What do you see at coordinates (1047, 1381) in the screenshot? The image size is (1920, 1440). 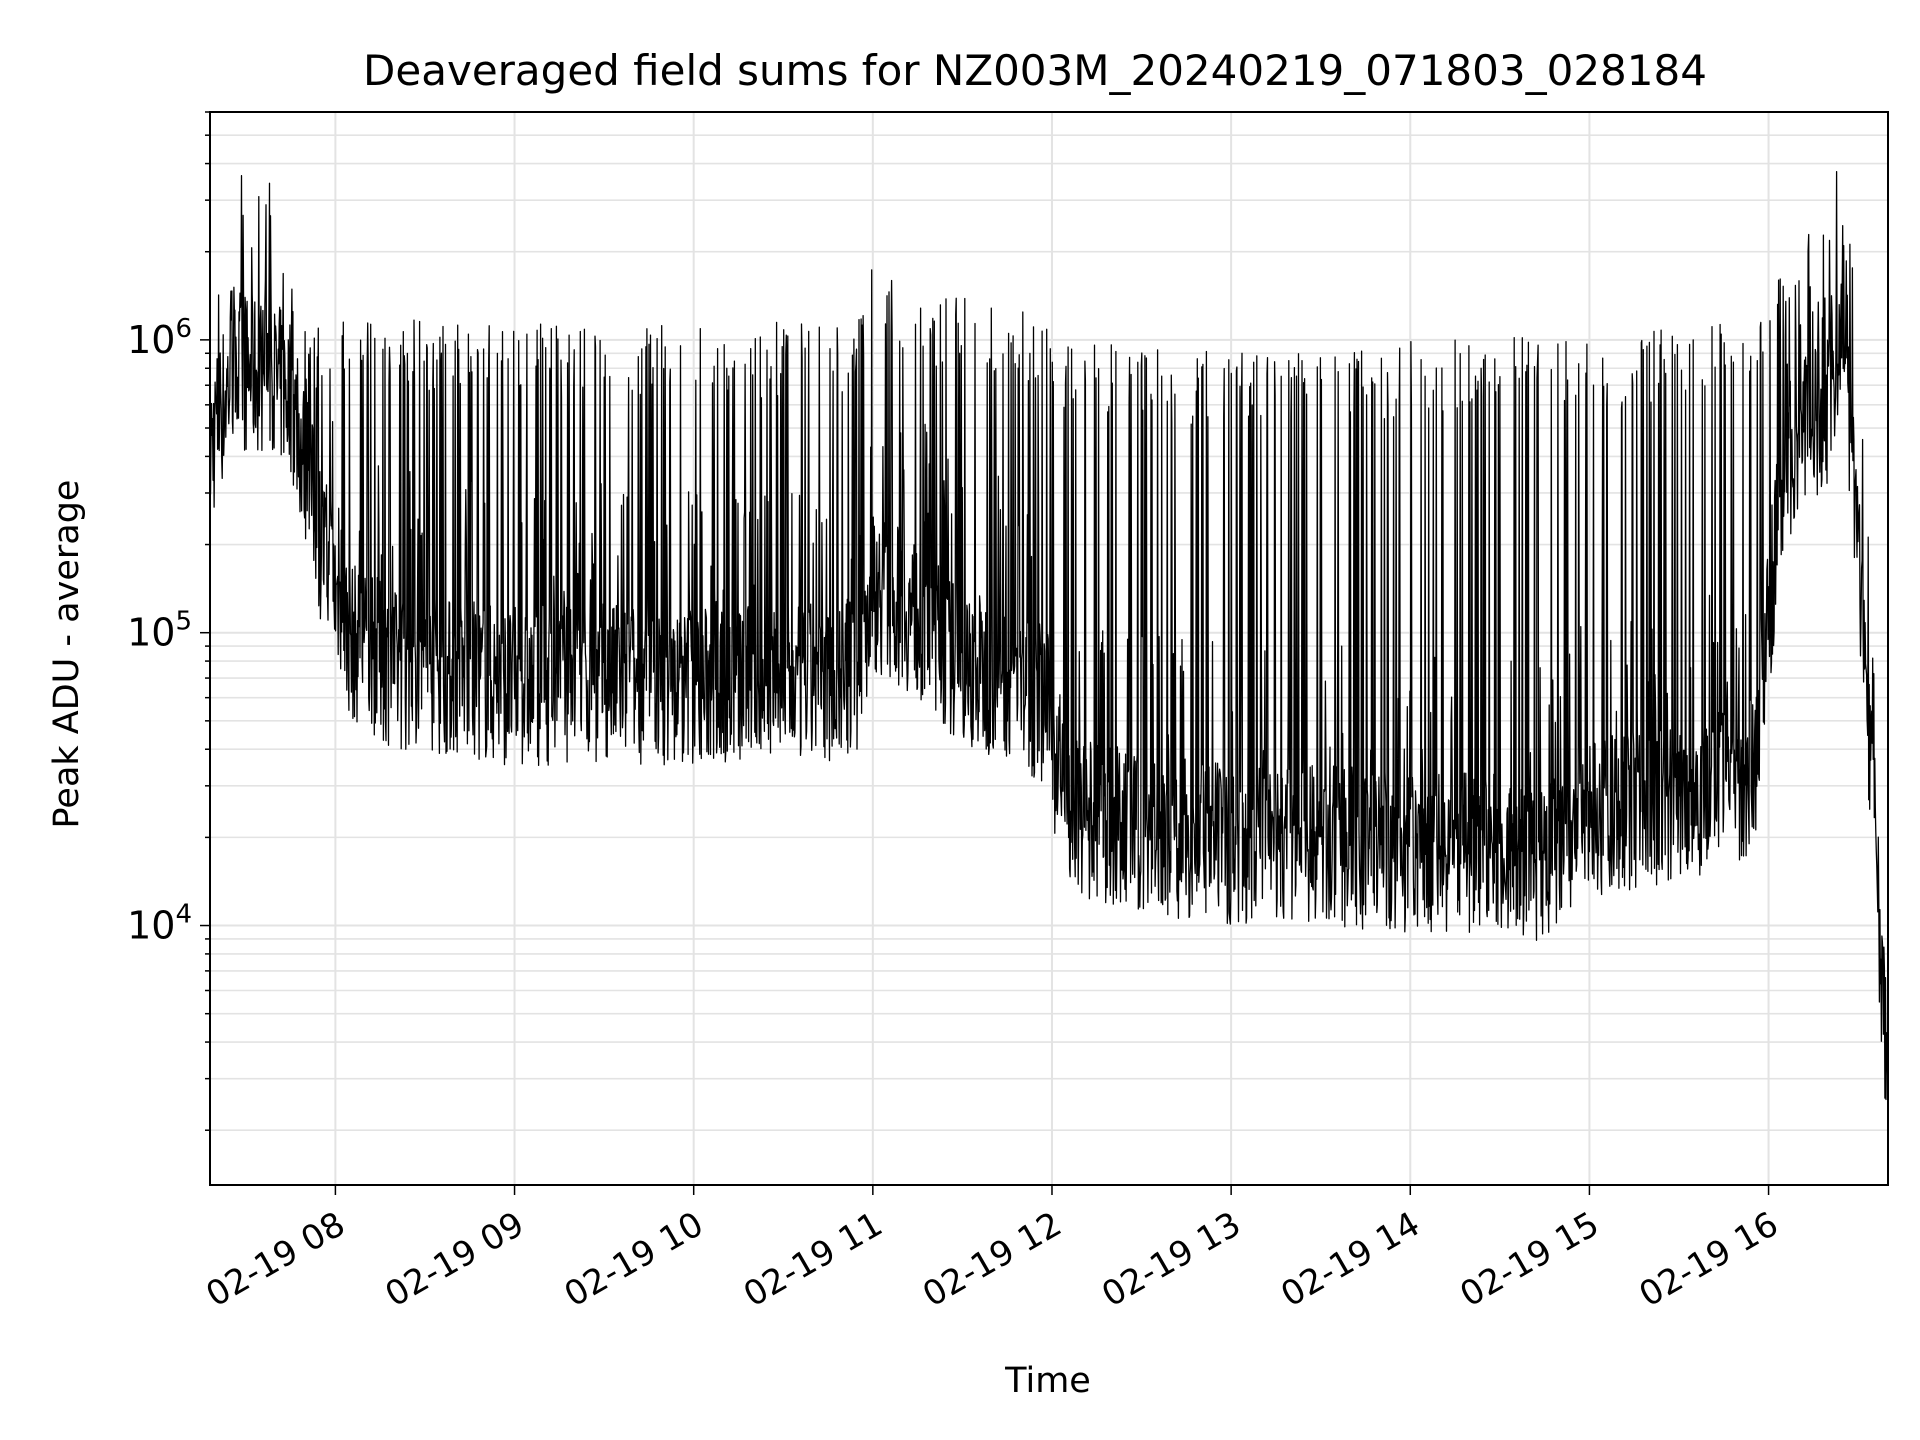 I see `x-axis-label: Time` at bounding box center [1047, 1381].